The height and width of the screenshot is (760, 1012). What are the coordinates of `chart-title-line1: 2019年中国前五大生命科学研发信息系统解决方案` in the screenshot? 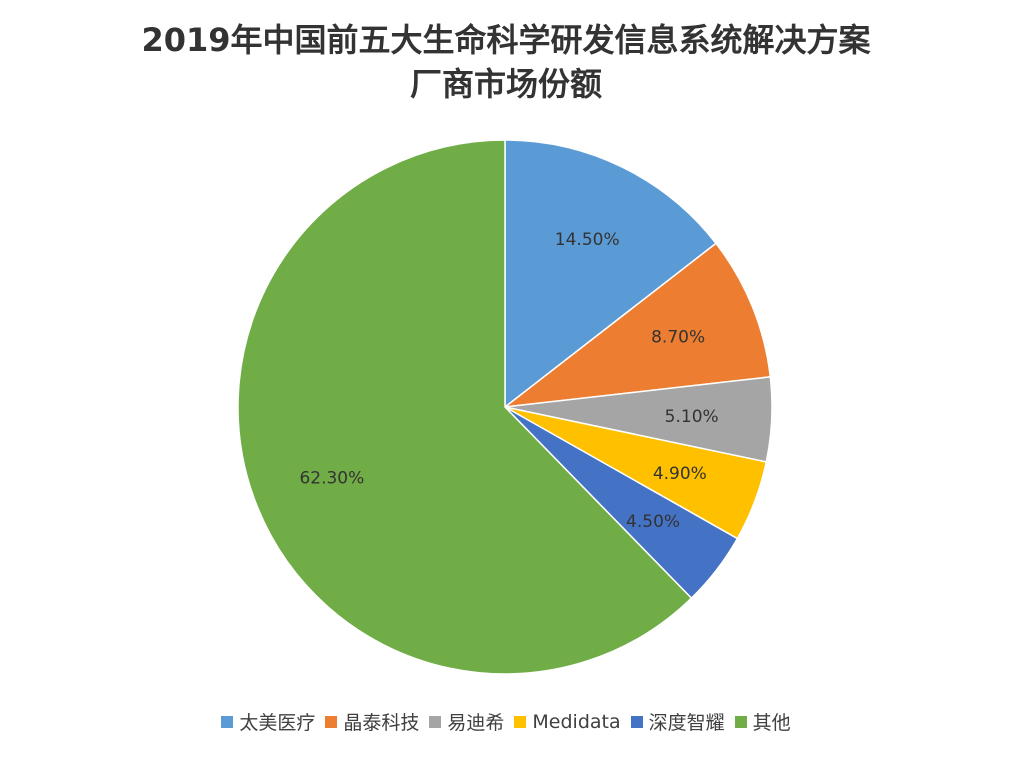 It's located at (506, 40).